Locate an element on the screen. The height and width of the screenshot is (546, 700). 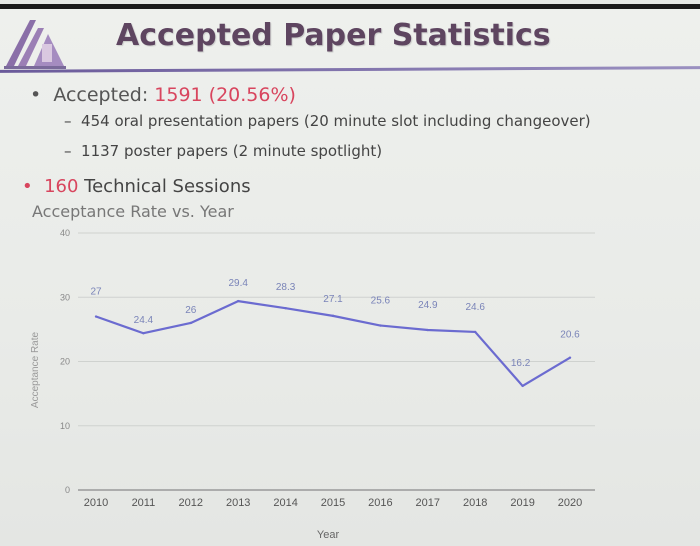
bullet-accepted: • Accepted: 1591 (20.56%) is located at coordinates (163, 95).